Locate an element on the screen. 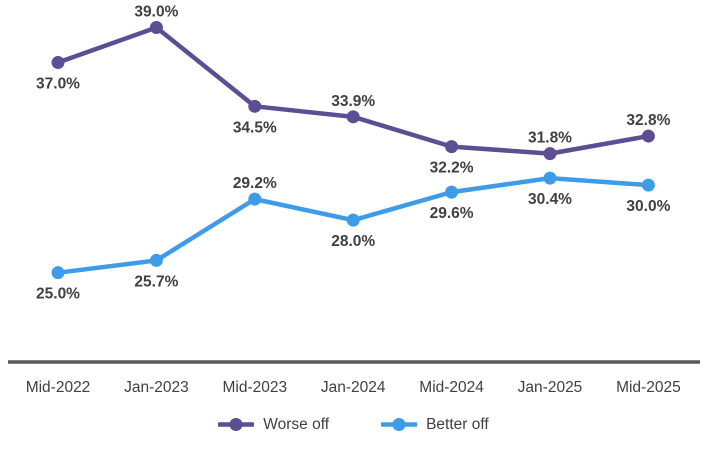 This screenshot has height=453, width=707. worse-off-legend-marker is located at coordinates (236, 425).